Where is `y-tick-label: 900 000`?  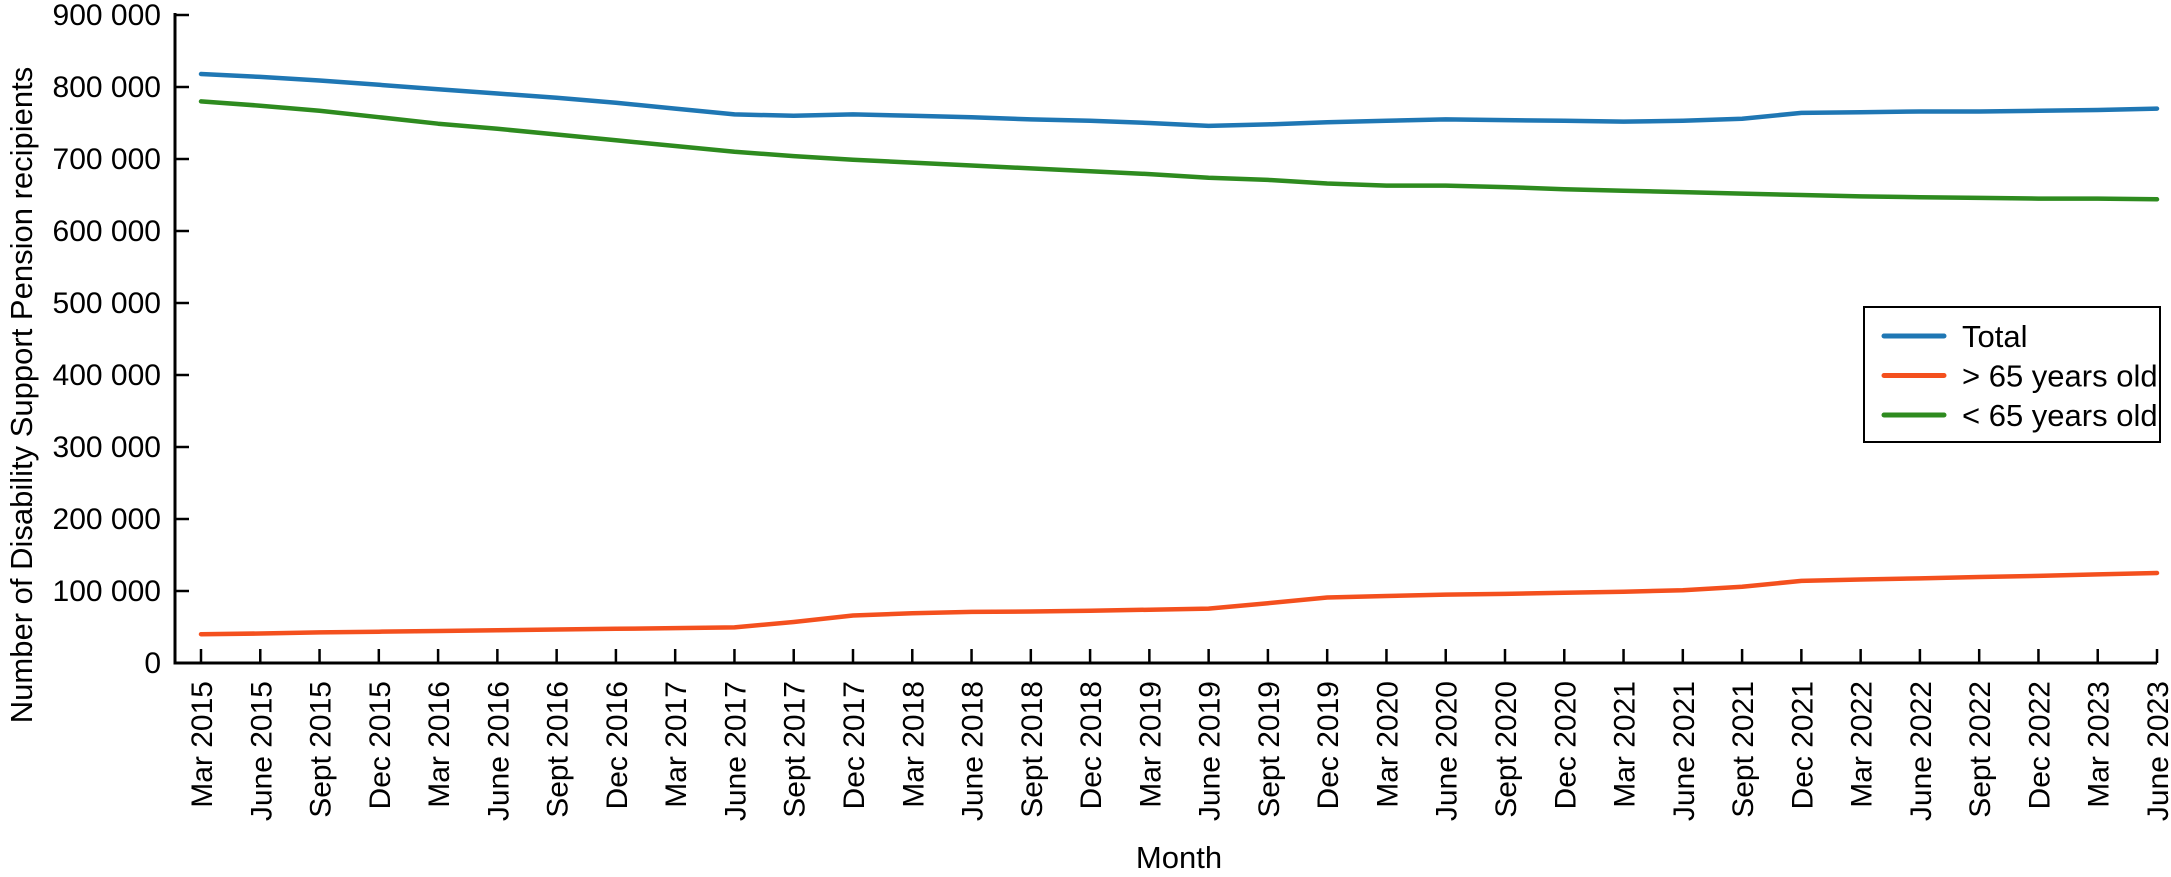
y-tick-label: 900 000 is located at coordinates (107, 16).